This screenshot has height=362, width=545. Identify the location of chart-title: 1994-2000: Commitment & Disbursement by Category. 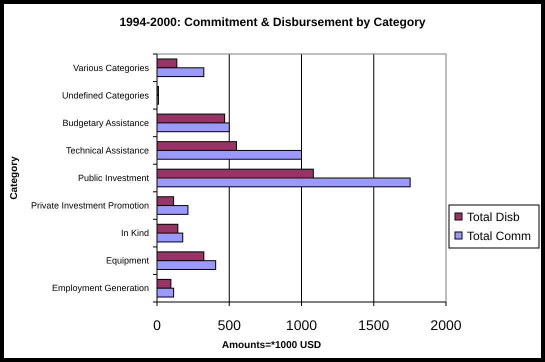
(272, 22).